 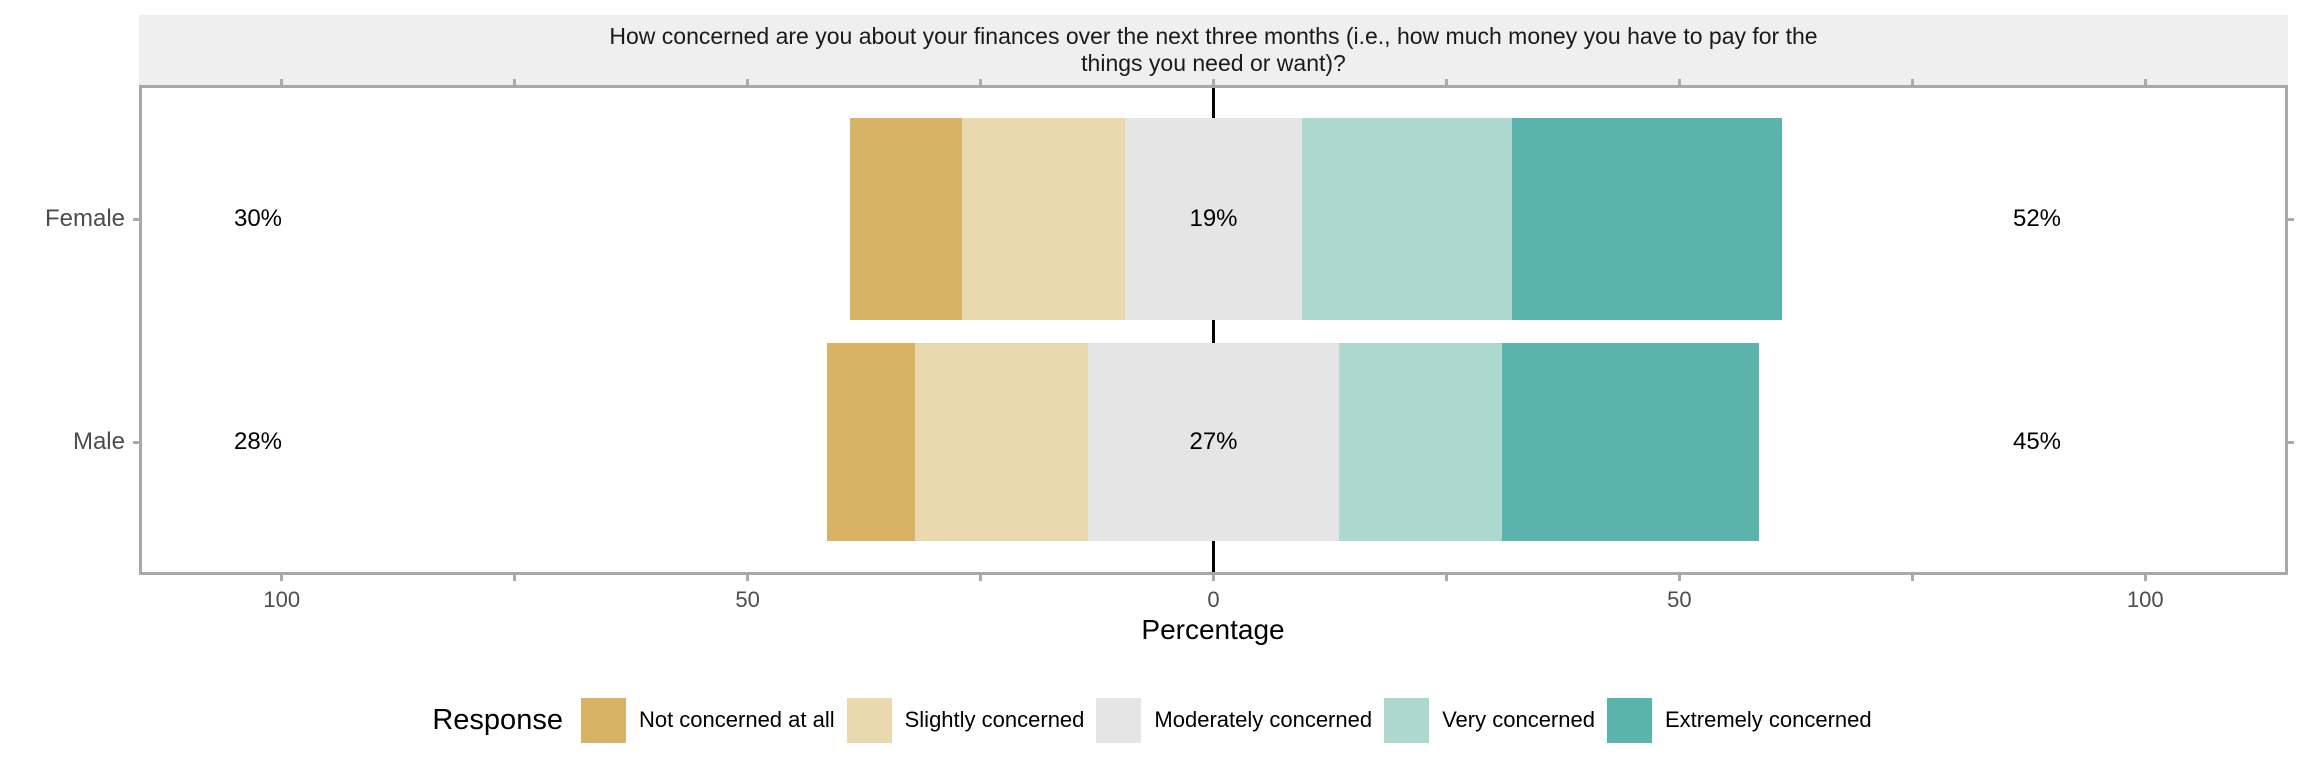 I want to click on row-label-center-female: 19%, so click(x=1213, y=218).